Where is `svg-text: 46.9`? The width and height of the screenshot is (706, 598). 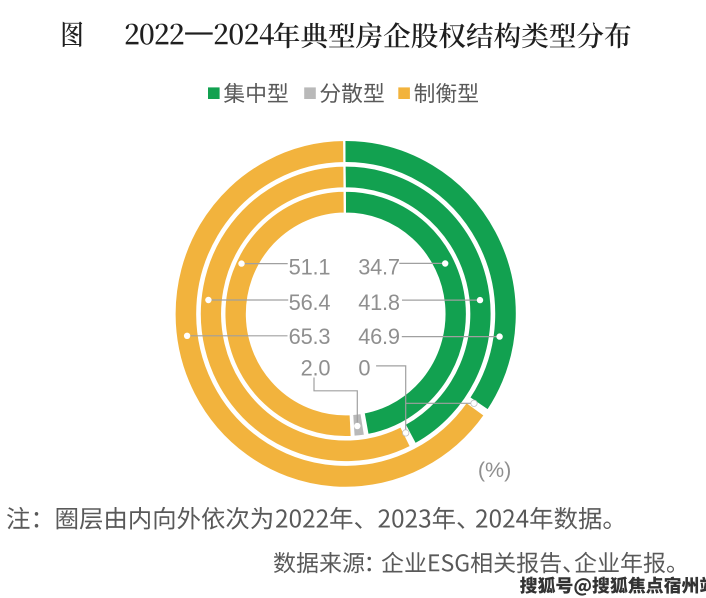
svg-text: 46.9 is located at coordinates (379, 336).